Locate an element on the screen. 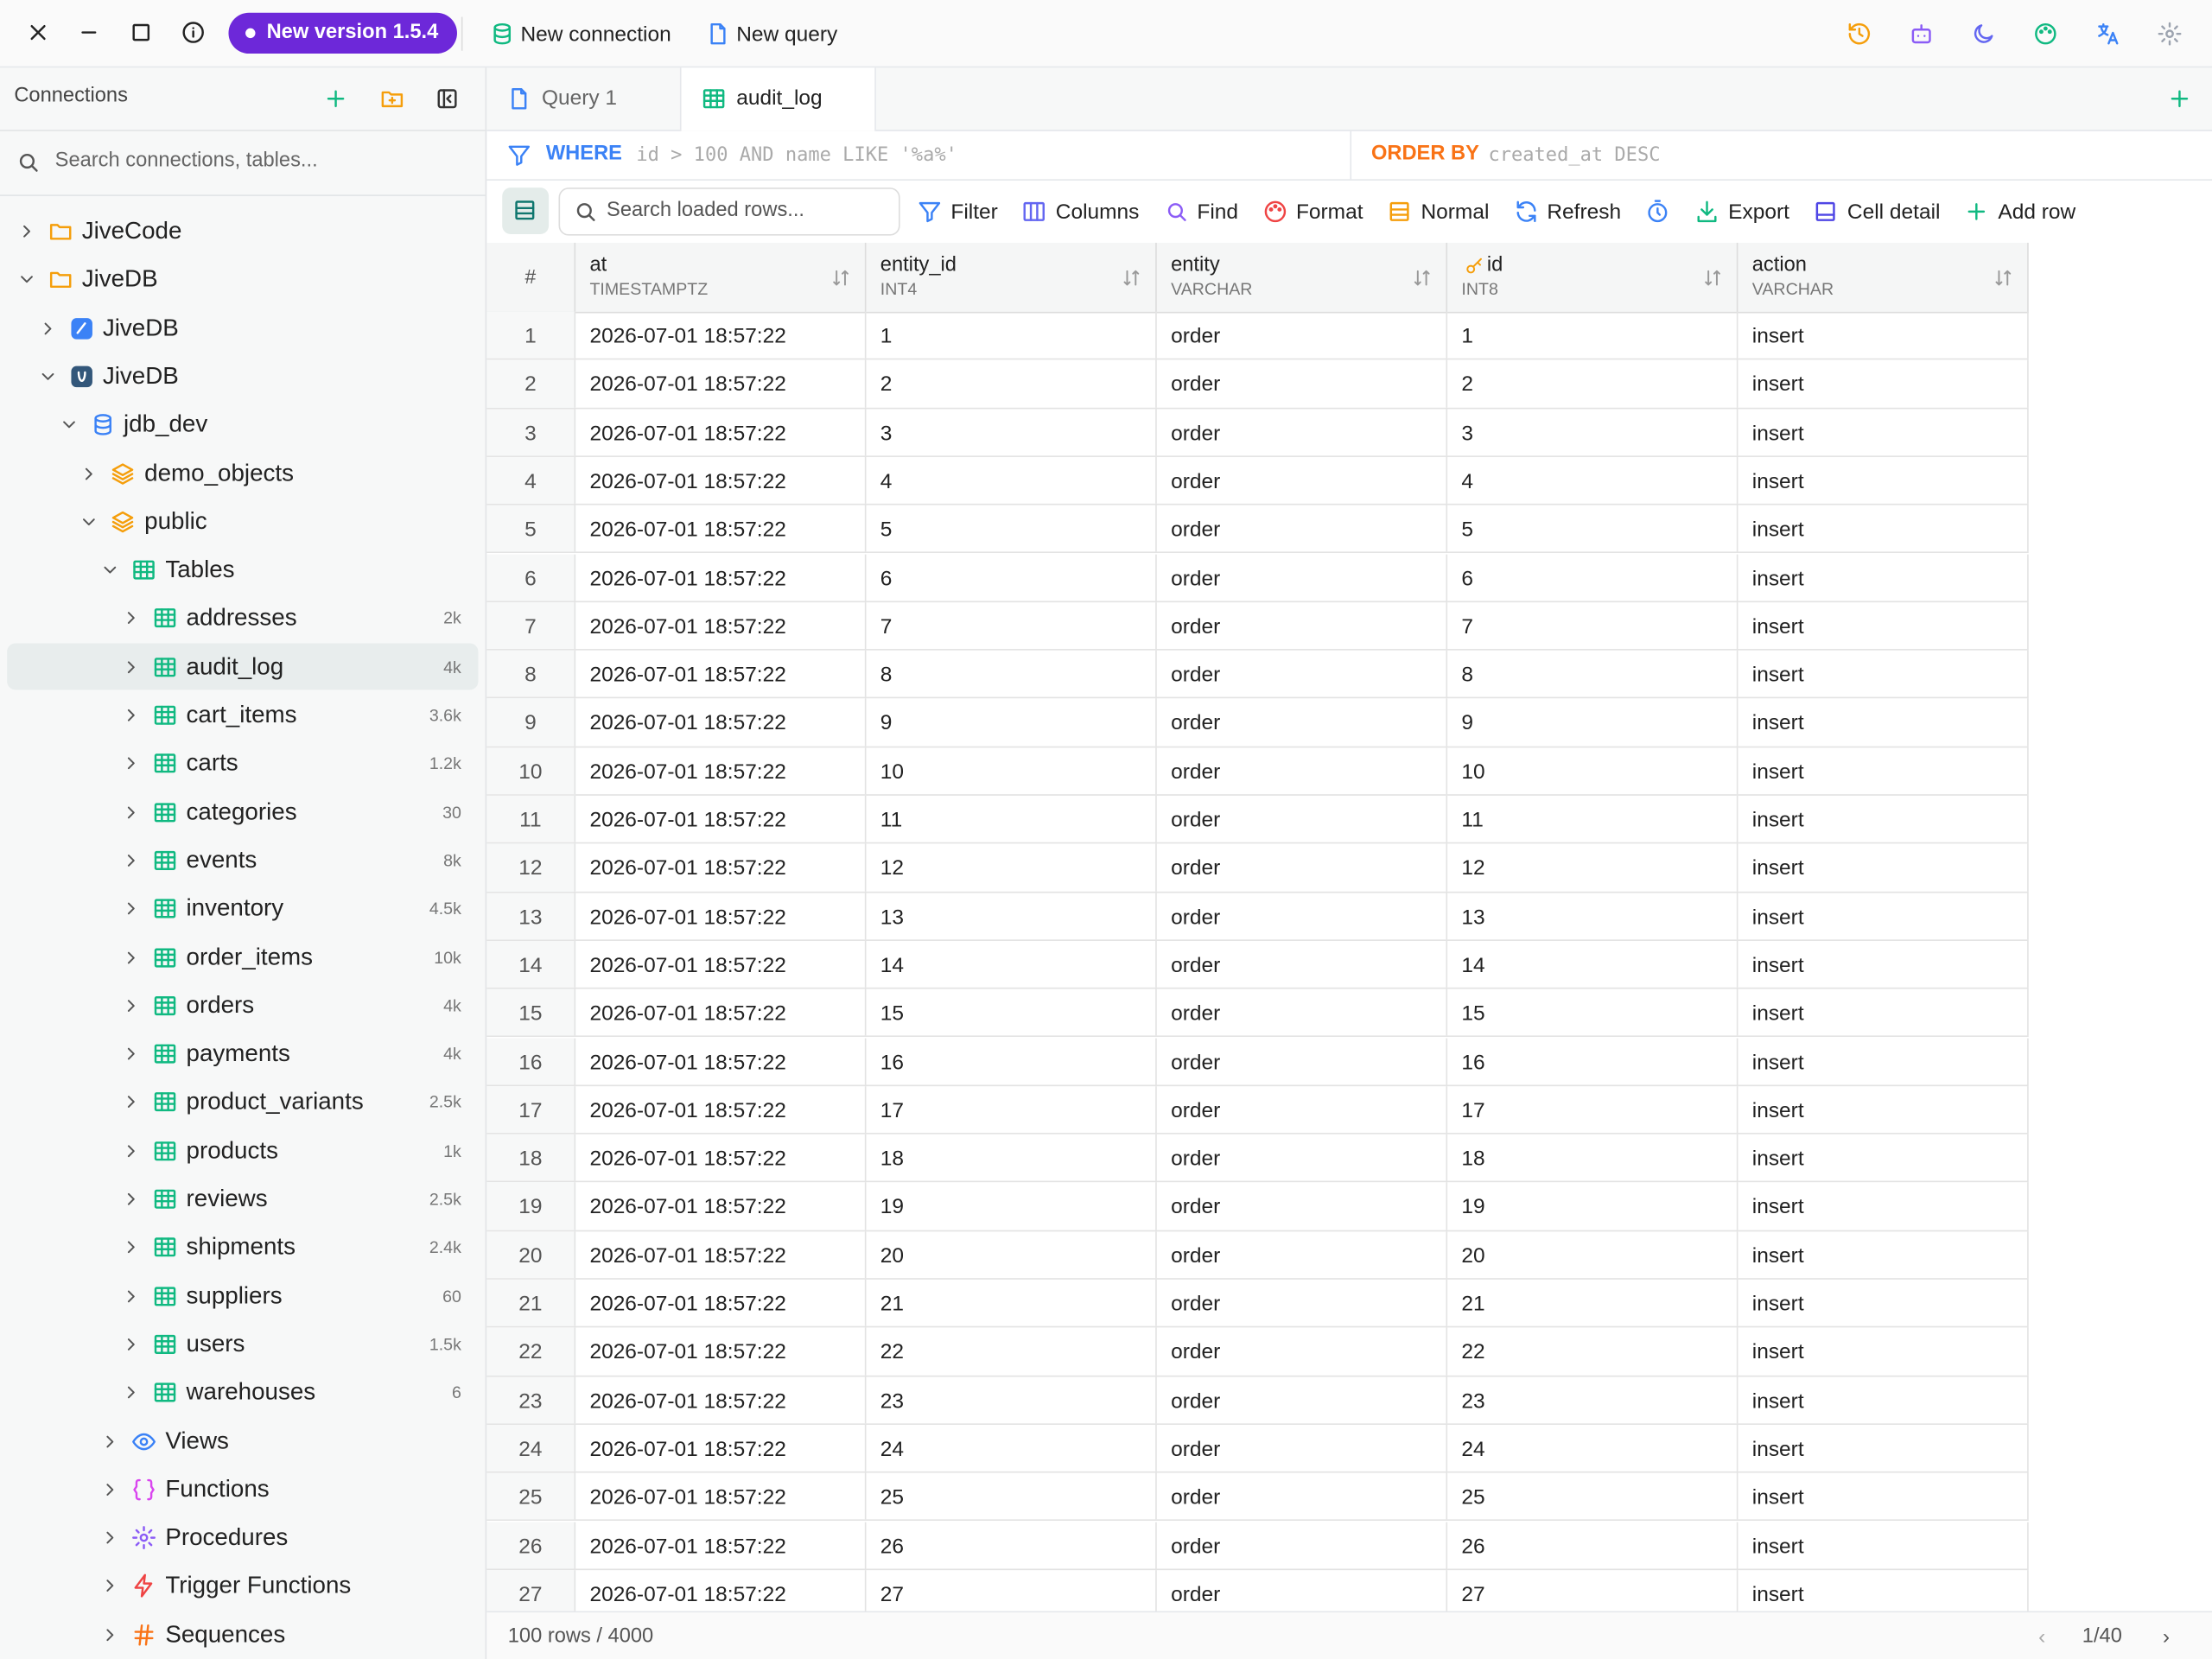 The width and height of the screenshot is (2212, 1659). grid-cell: 2 is located at coordinates (1011, 383).